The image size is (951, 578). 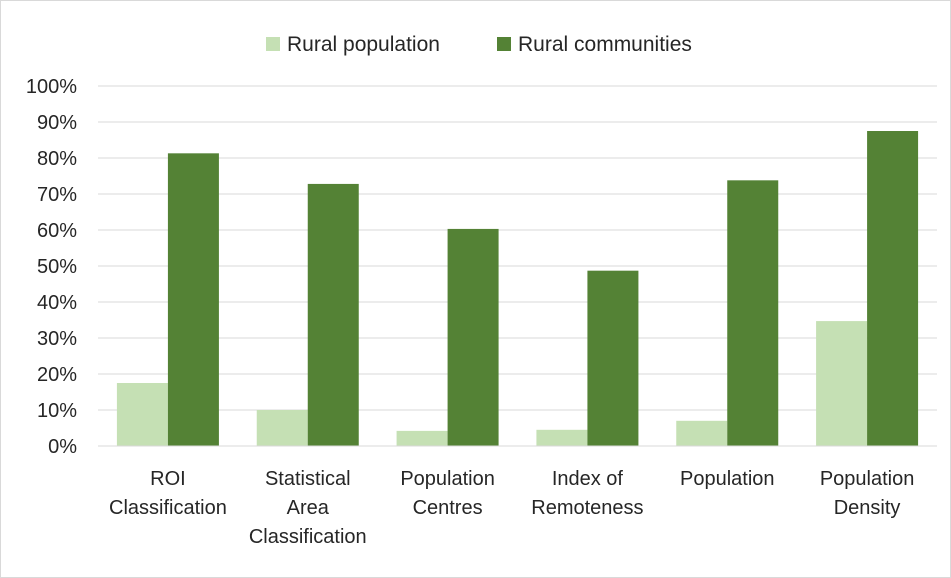 I want to click on y-tick-label: 70%, so click(x=57, y=195).